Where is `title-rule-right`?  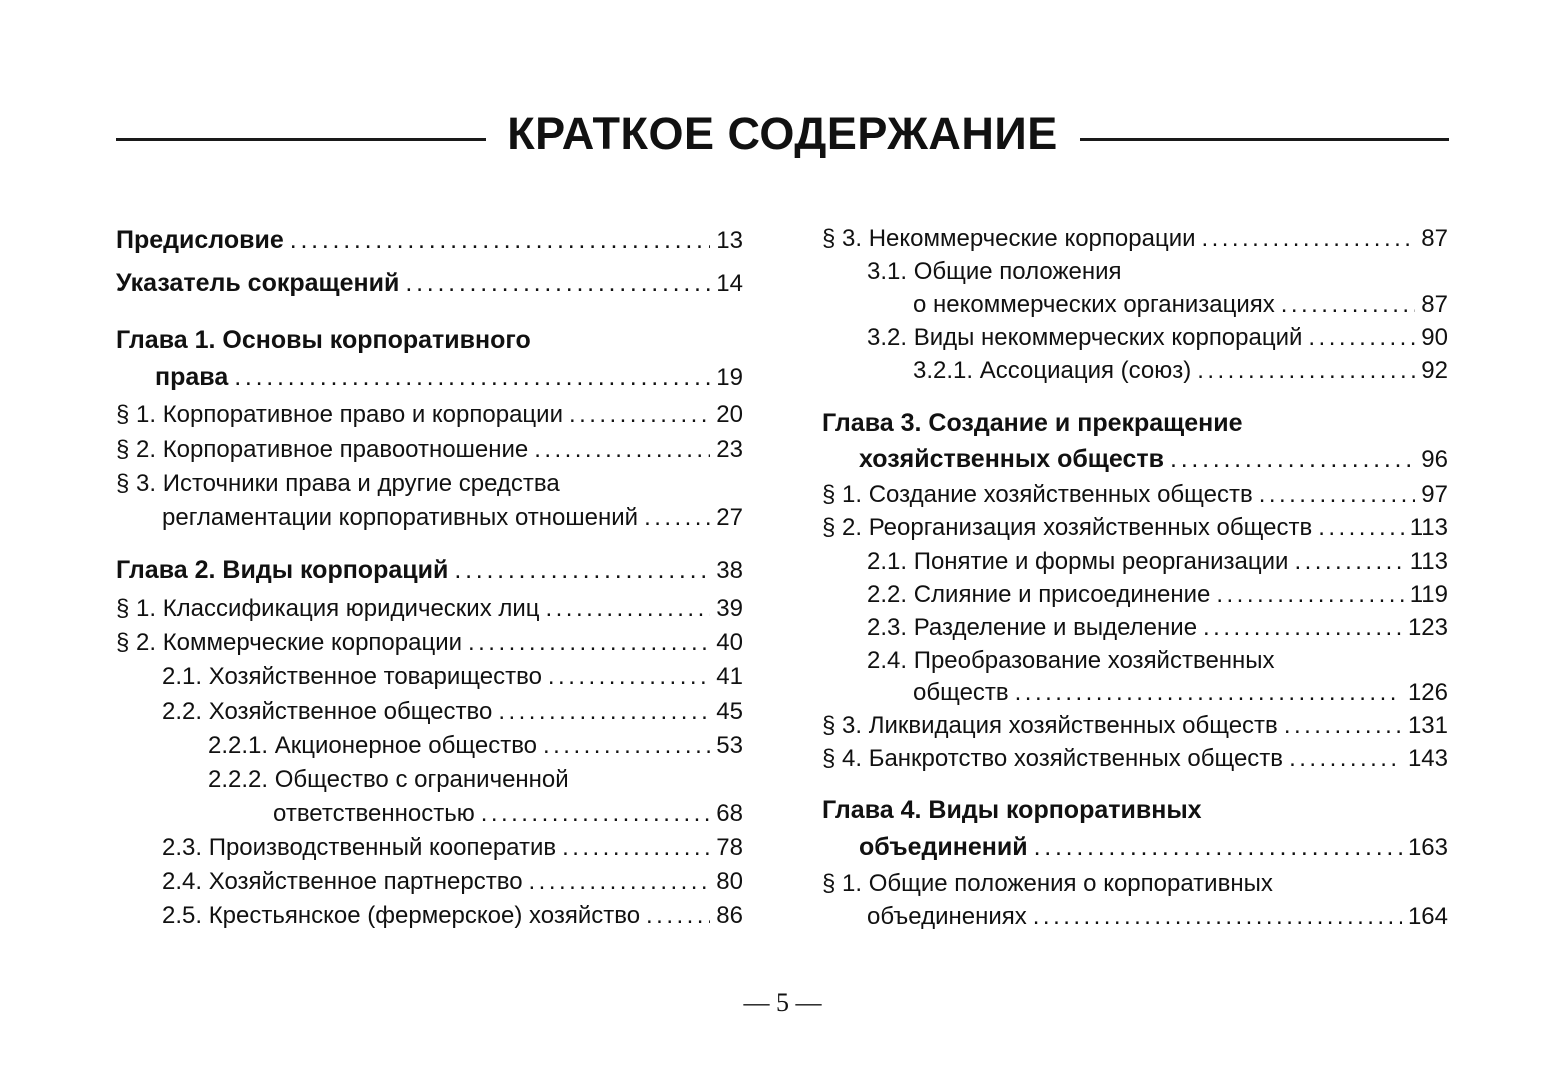 title-rule-right is located at coordinates (1264, 139).